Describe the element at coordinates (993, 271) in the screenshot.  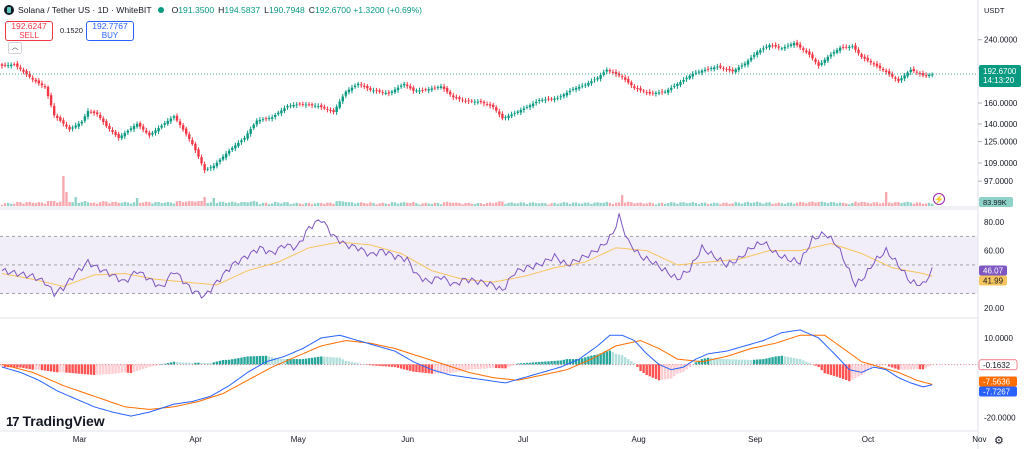
I see `rsi-value-label: 46.07` at that location.